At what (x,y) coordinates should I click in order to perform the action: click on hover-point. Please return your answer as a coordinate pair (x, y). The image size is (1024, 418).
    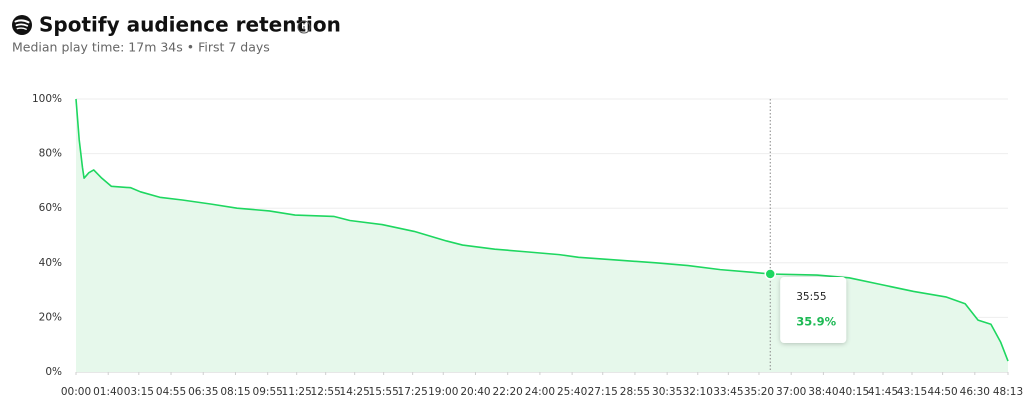
    Looking at the image, I should click on (770, 274).